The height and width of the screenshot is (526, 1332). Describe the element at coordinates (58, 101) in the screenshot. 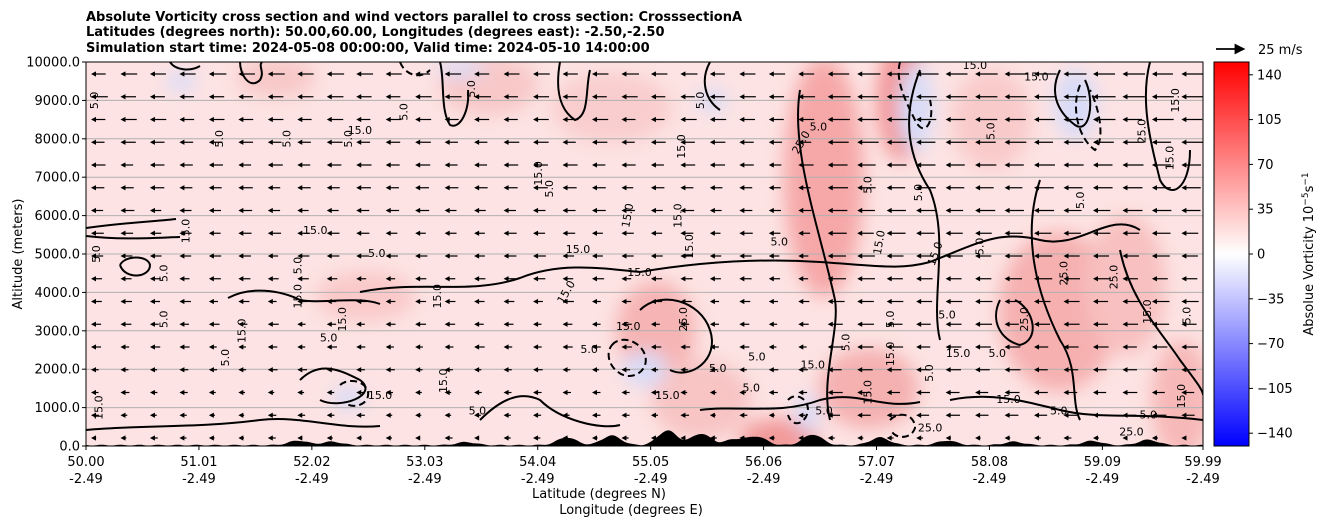

I see `y-tick-label: 9000.0` at that location.